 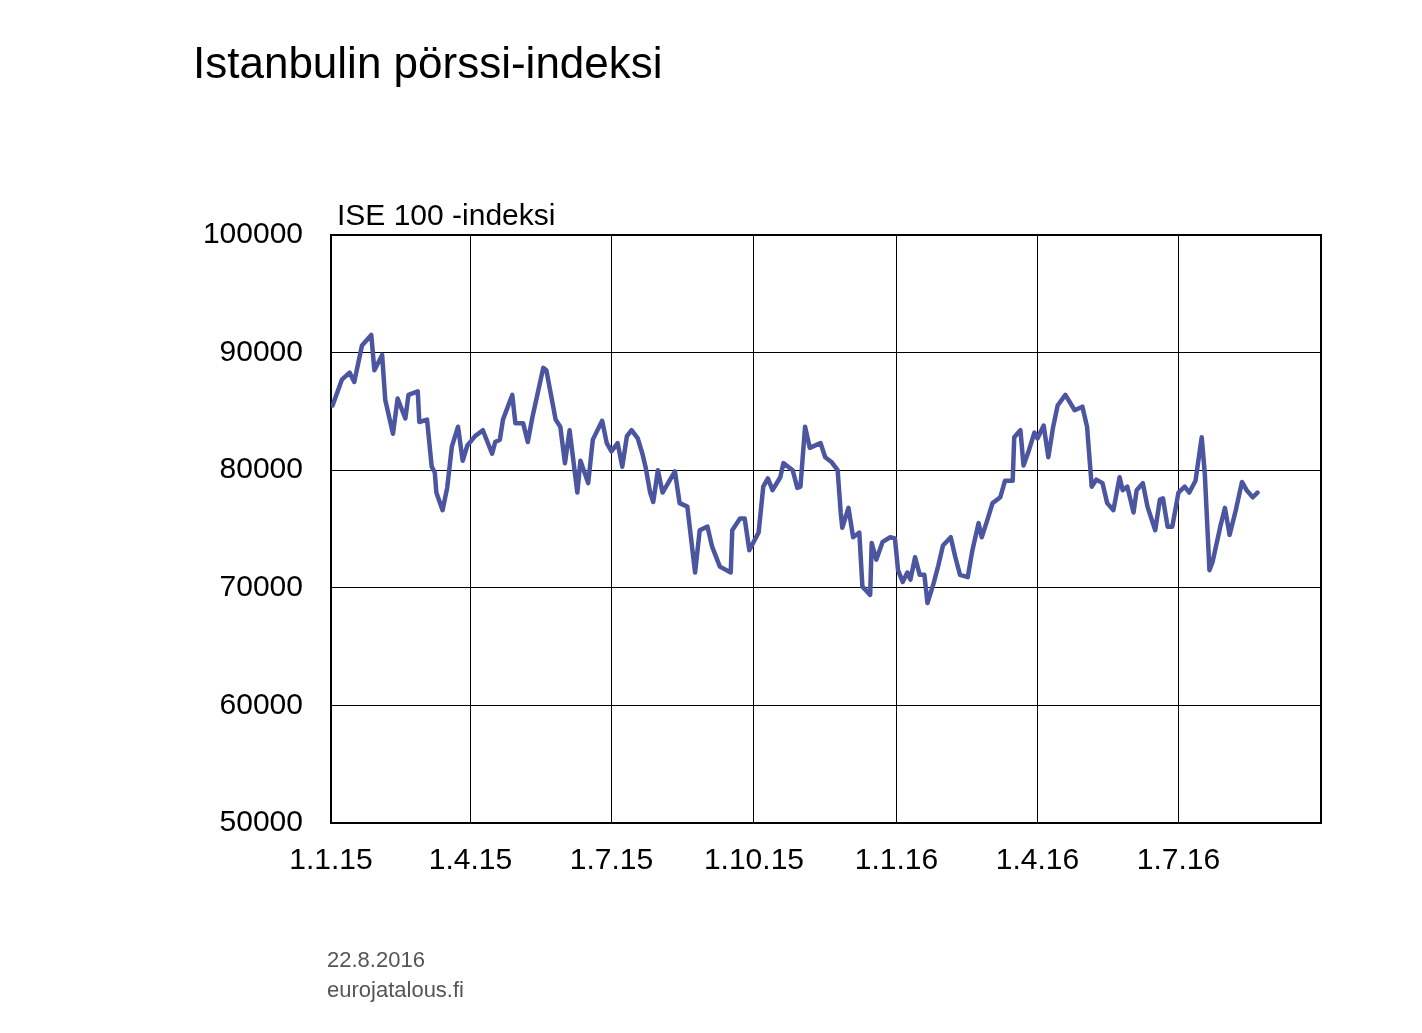 What do you see at coordinates (261, 703) in the screenshot?
I see `y-tick-label: 60000` at bounding box center [261, 703].